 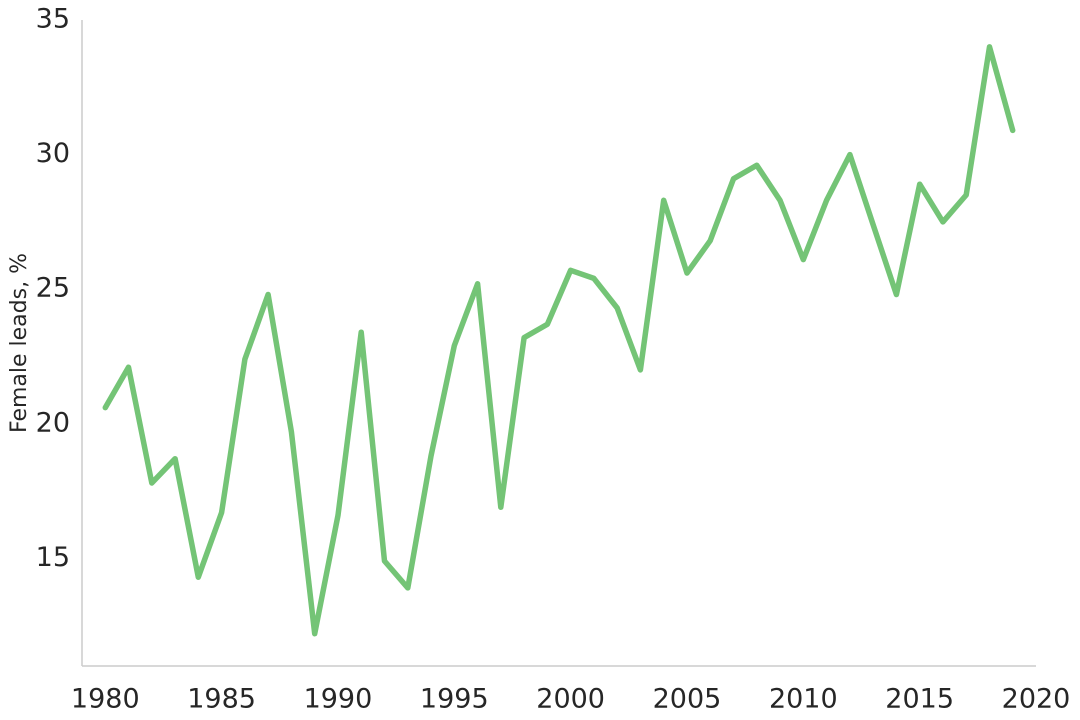 What do you see at coordinates (53, 19) in the screenshot?
I see `y-tick-label: 35` at bounding box center [53, 19].